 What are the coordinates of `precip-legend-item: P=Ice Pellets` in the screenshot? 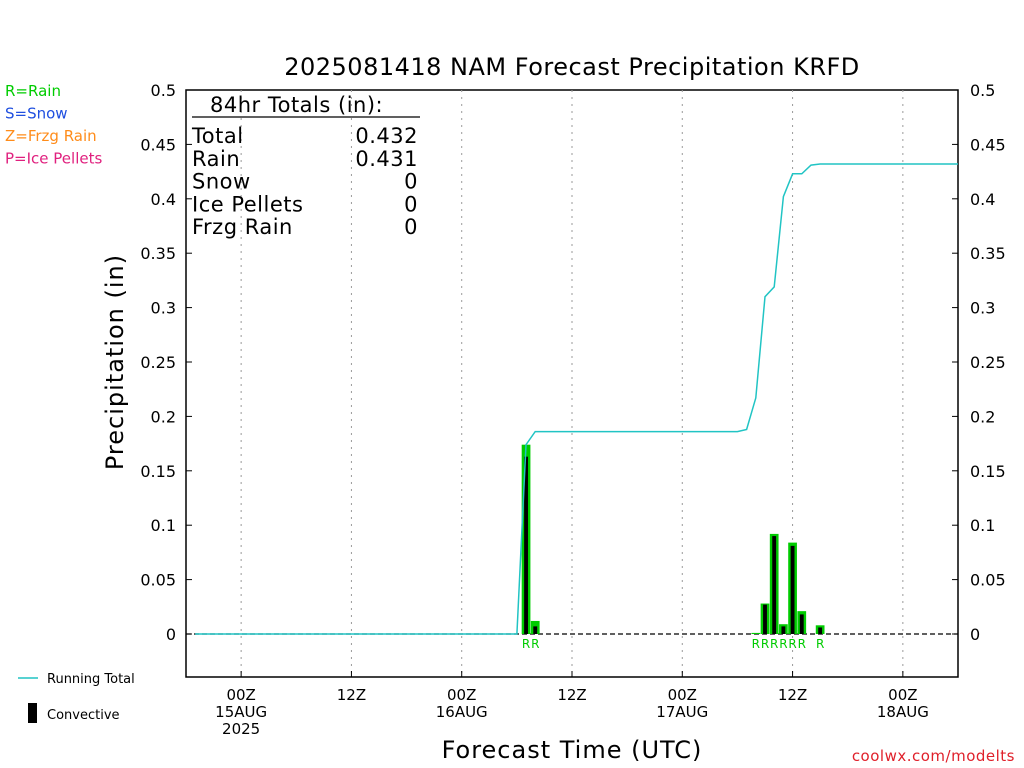 It's located at (53, 159).